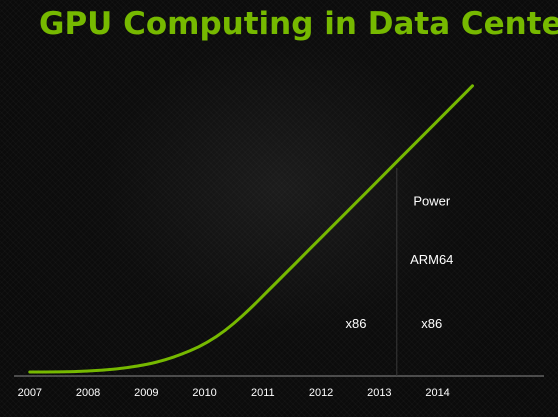 The image size is (558, 417). I want to click on x-tick-label: 2009, so click(146, 393).